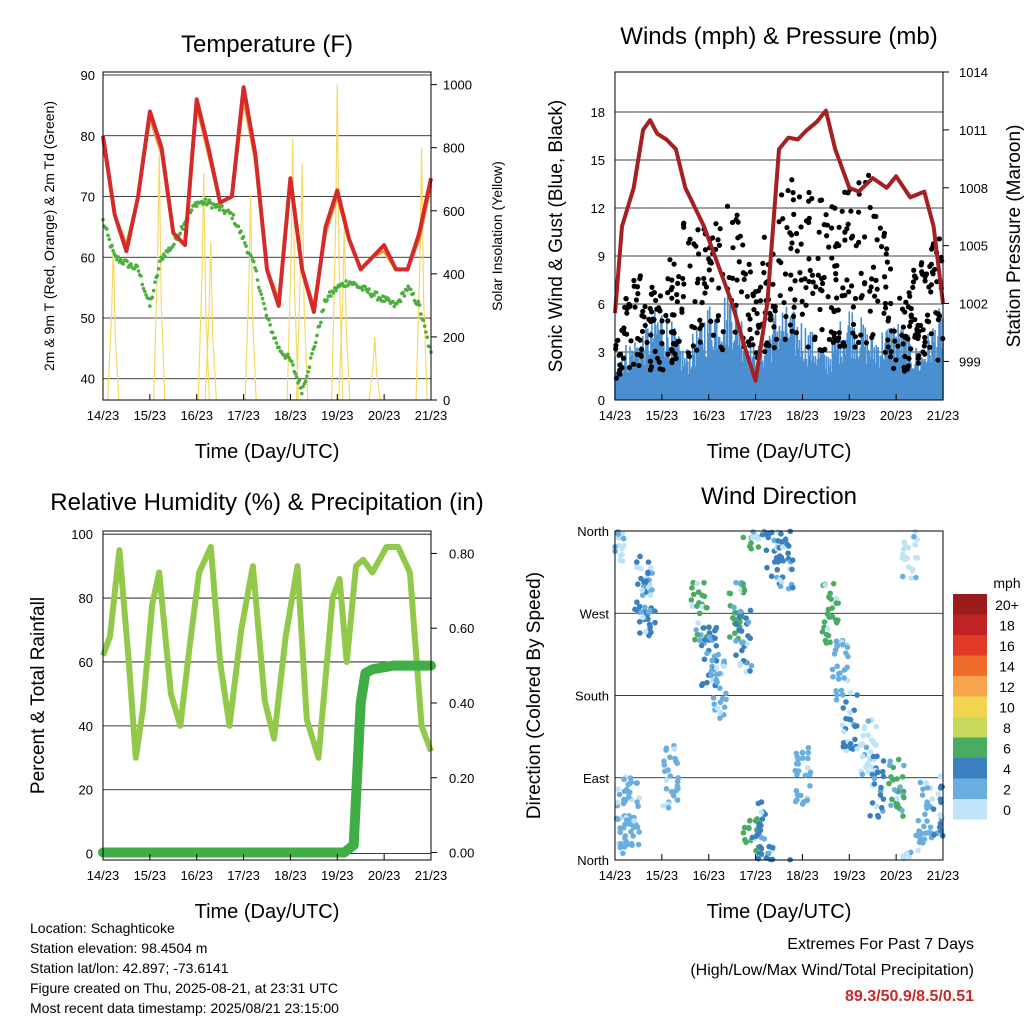 The image size is (1024, 1024). Describe the element at coordinates (601, 256) in the screenshot. I see `y-tick-label: 9` at that location.